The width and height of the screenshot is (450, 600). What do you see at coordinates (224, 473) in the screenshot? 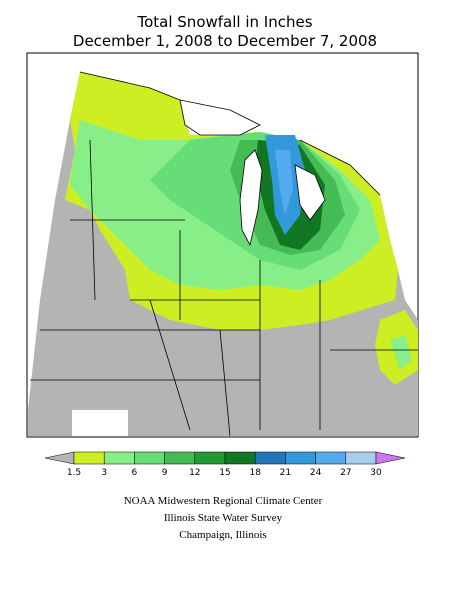
I see `legend-tick-label: 15` at bounding box center [224, 473].